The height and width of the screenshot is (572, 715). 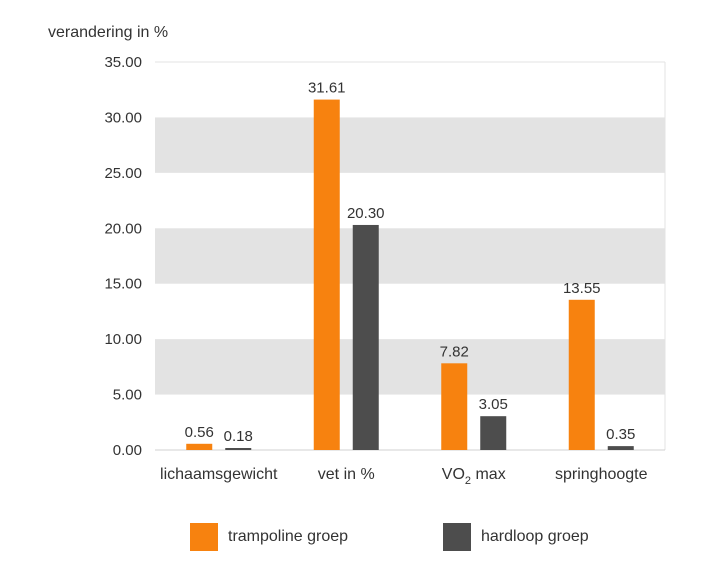 What do you see at coordinates (127, 395) in the screenshot?
I see `y-tick-label: 5.00` at bounding box center [127, 395].